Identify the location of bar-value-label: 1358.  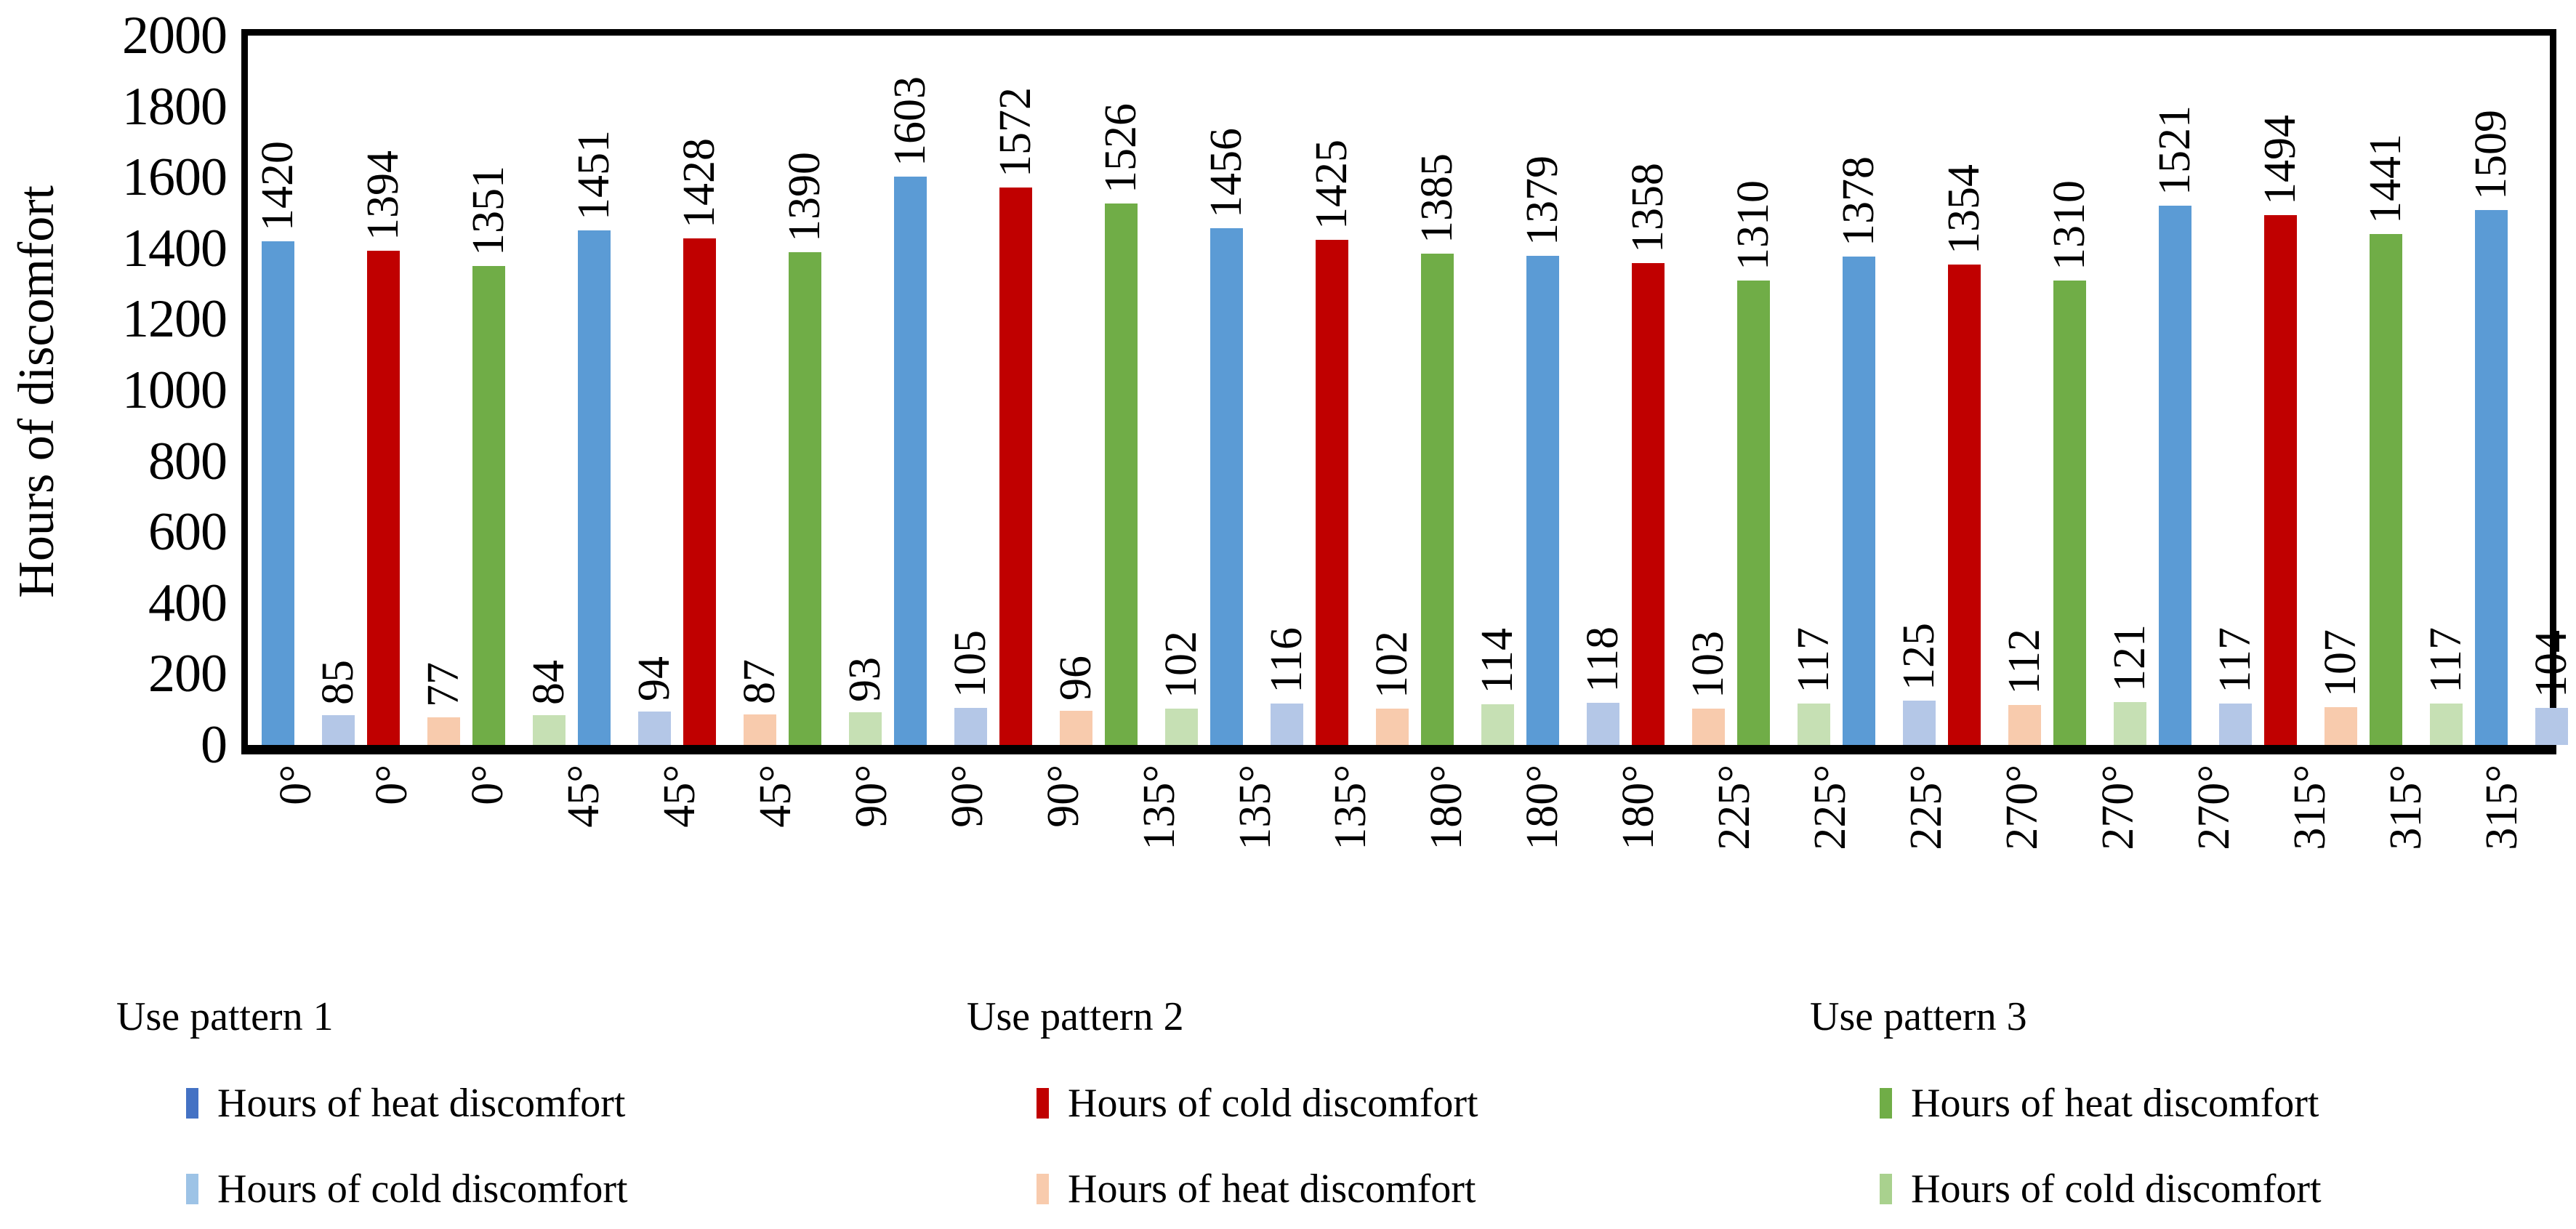
(1648, 208).